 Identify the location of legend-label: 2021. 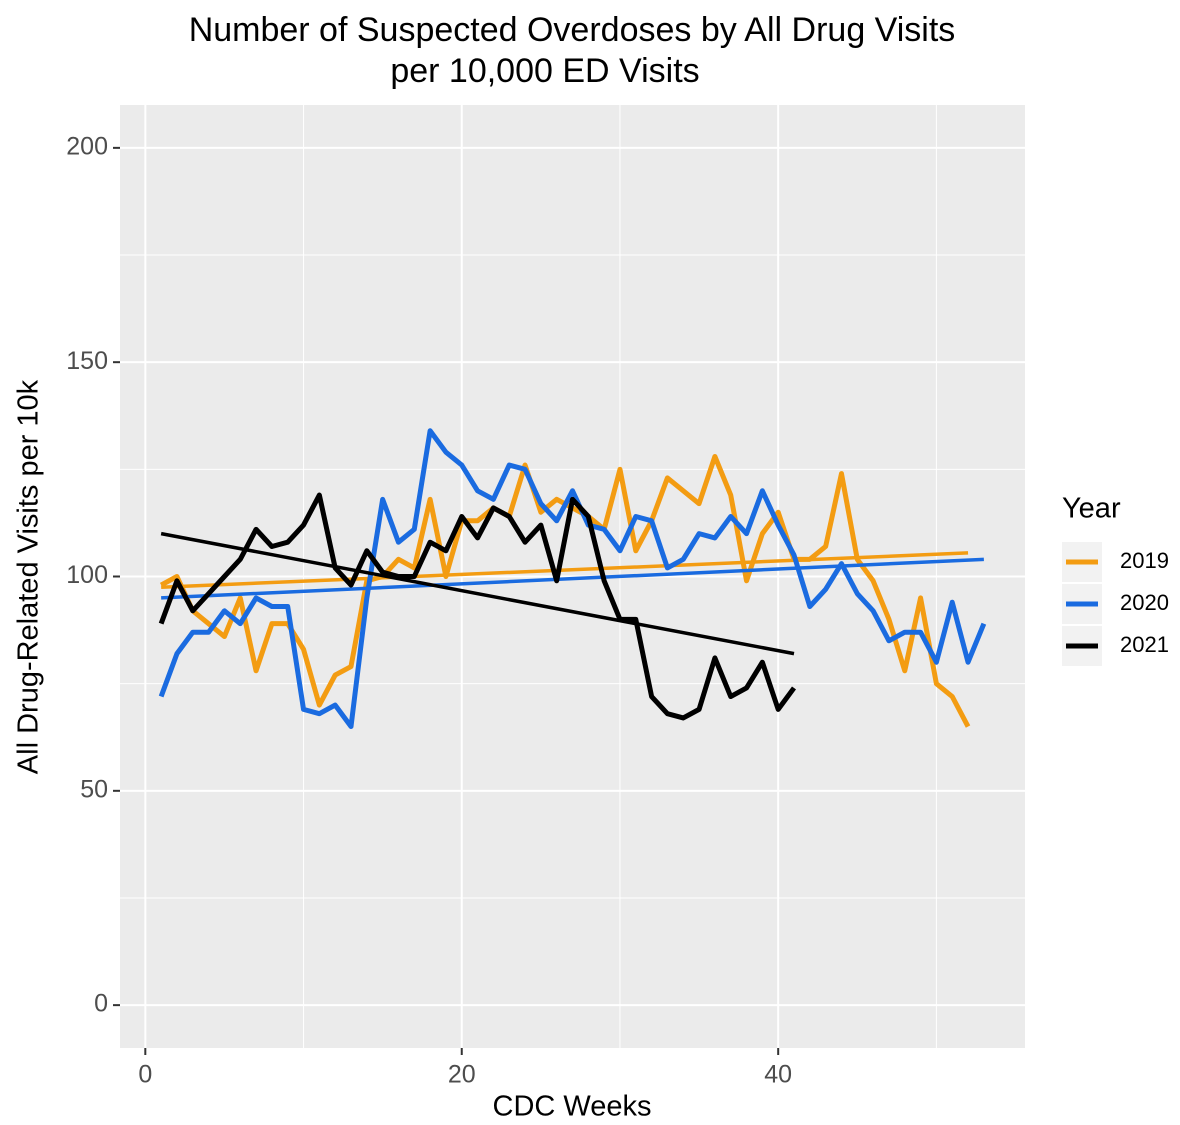
(1144, 644).